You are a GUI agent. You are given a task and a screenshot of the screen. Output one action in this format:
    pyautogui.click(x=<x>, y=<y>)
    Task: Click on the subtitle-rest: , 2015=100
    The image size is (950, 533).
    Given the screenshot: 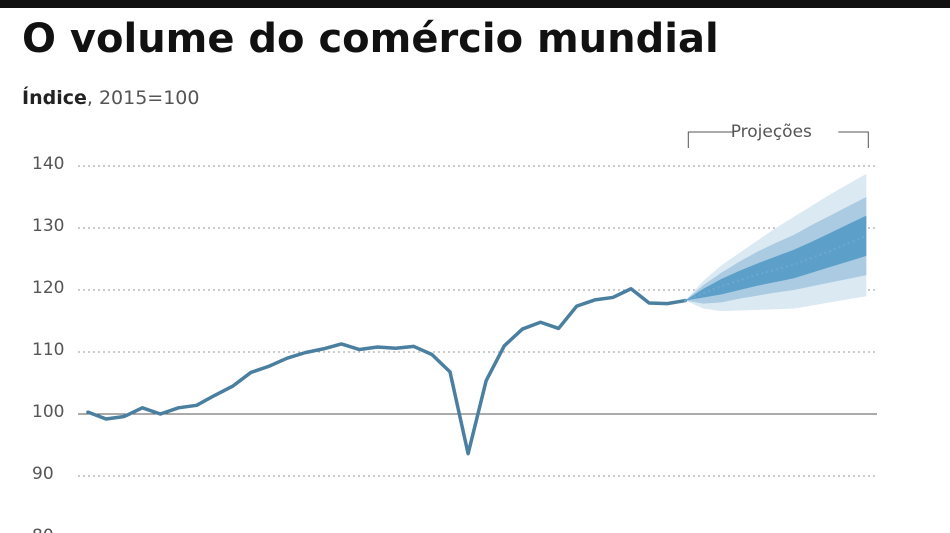 What is the action you would take?
    pyautogui.click(x=143, y=98)
    